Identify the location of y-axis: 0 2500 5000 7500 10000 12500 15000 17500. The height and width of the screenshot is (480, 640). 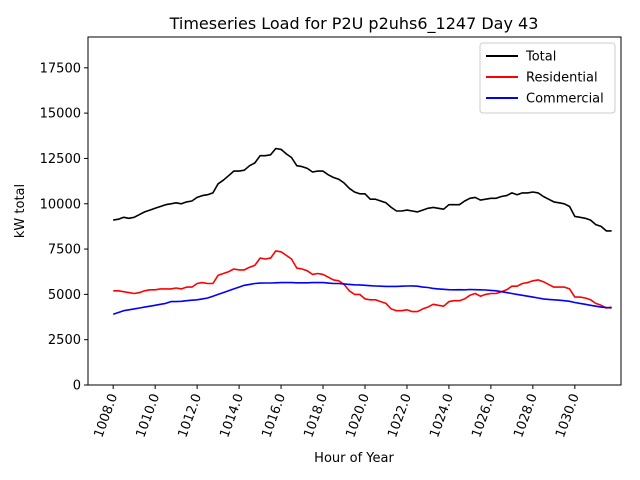
(64, 227).